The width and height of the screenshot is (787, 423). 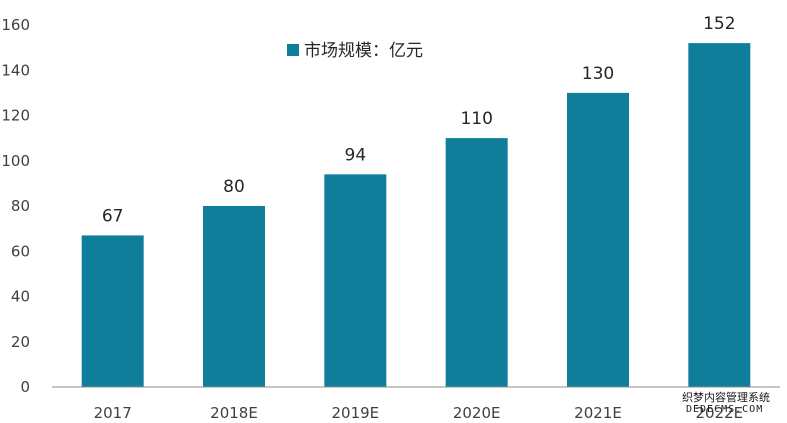 What do you see at coordinates (356, 155) in the screenshot?
I see `data-label: 94` at bounding box center [356, 155].